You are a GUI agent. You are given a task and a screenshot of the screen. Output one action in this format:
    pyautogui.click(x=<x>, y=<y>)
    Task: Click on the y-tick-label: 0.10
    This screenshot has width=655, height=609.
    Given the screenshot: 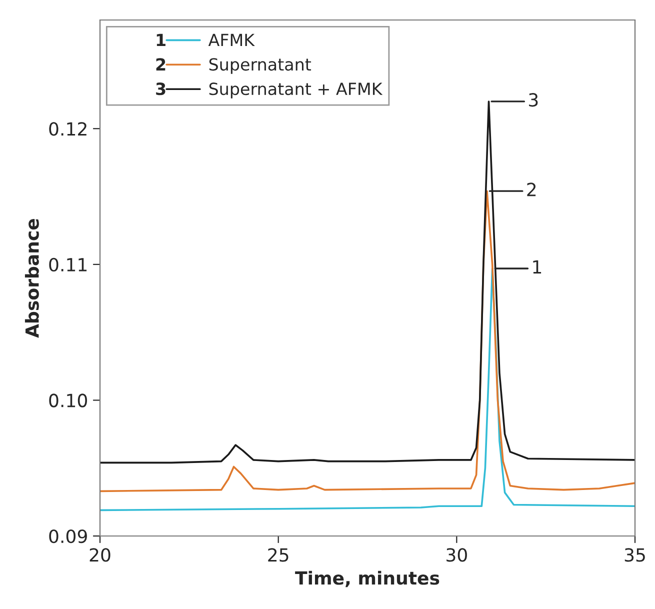 What is the action you would take?
    pyautogui.click(x=68, y=401)
    